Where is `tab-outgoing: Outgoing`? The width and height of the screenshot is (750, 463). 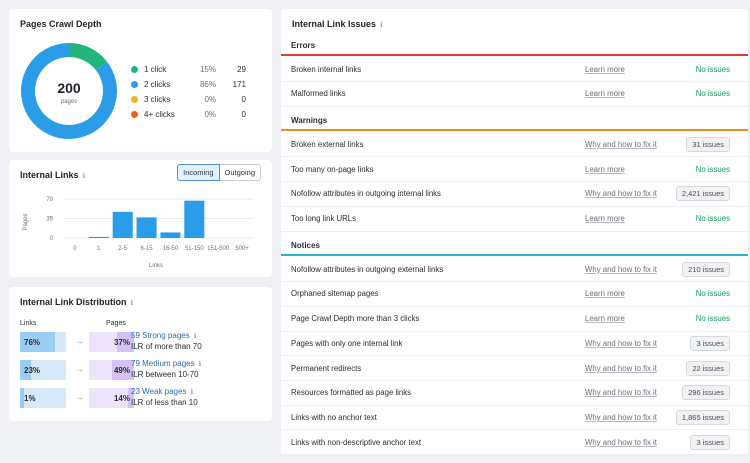
tab-outgoing: Outgoing is located at coordinates (240, 172).